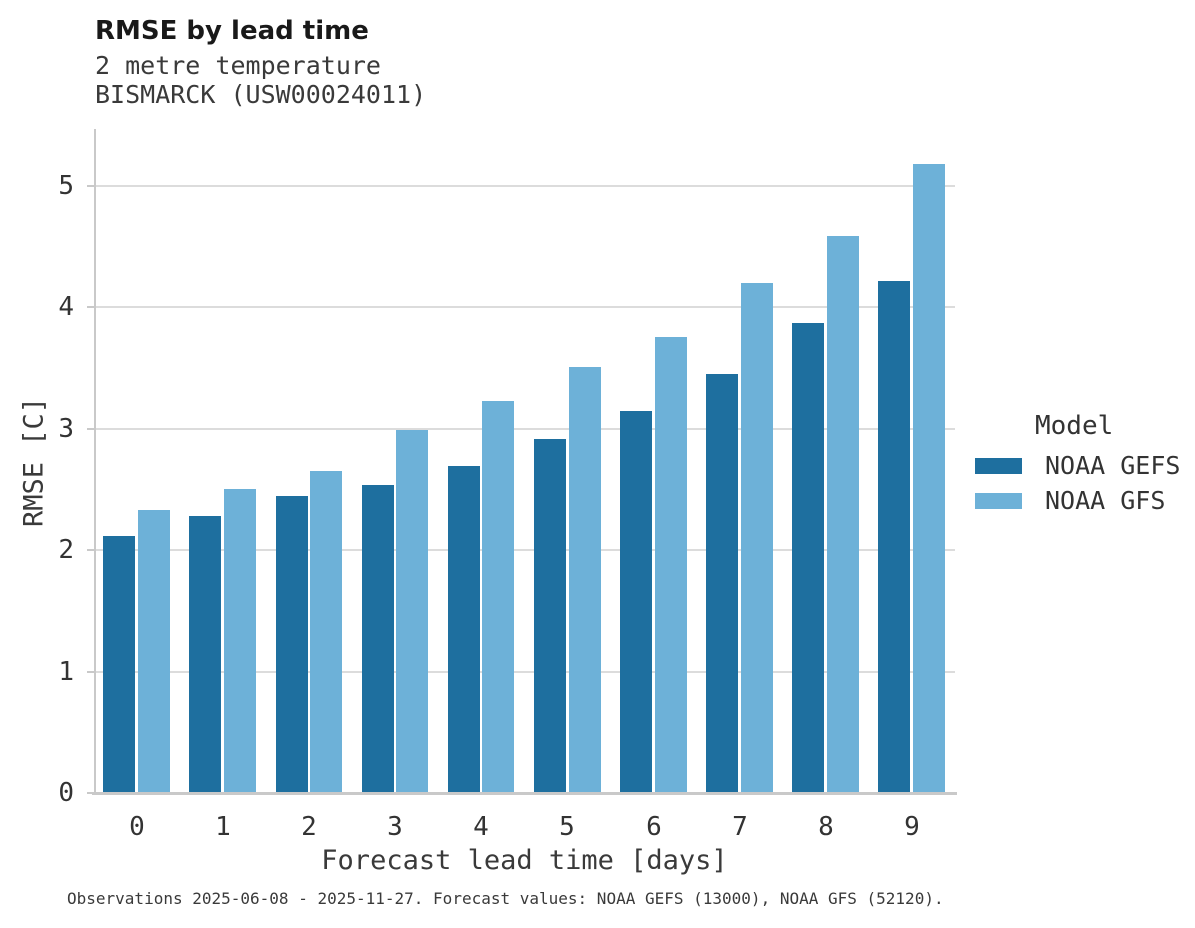 The image size is (1195, 928). I want to click on bar-lead2-noaa-gfs, so click(326, 632).